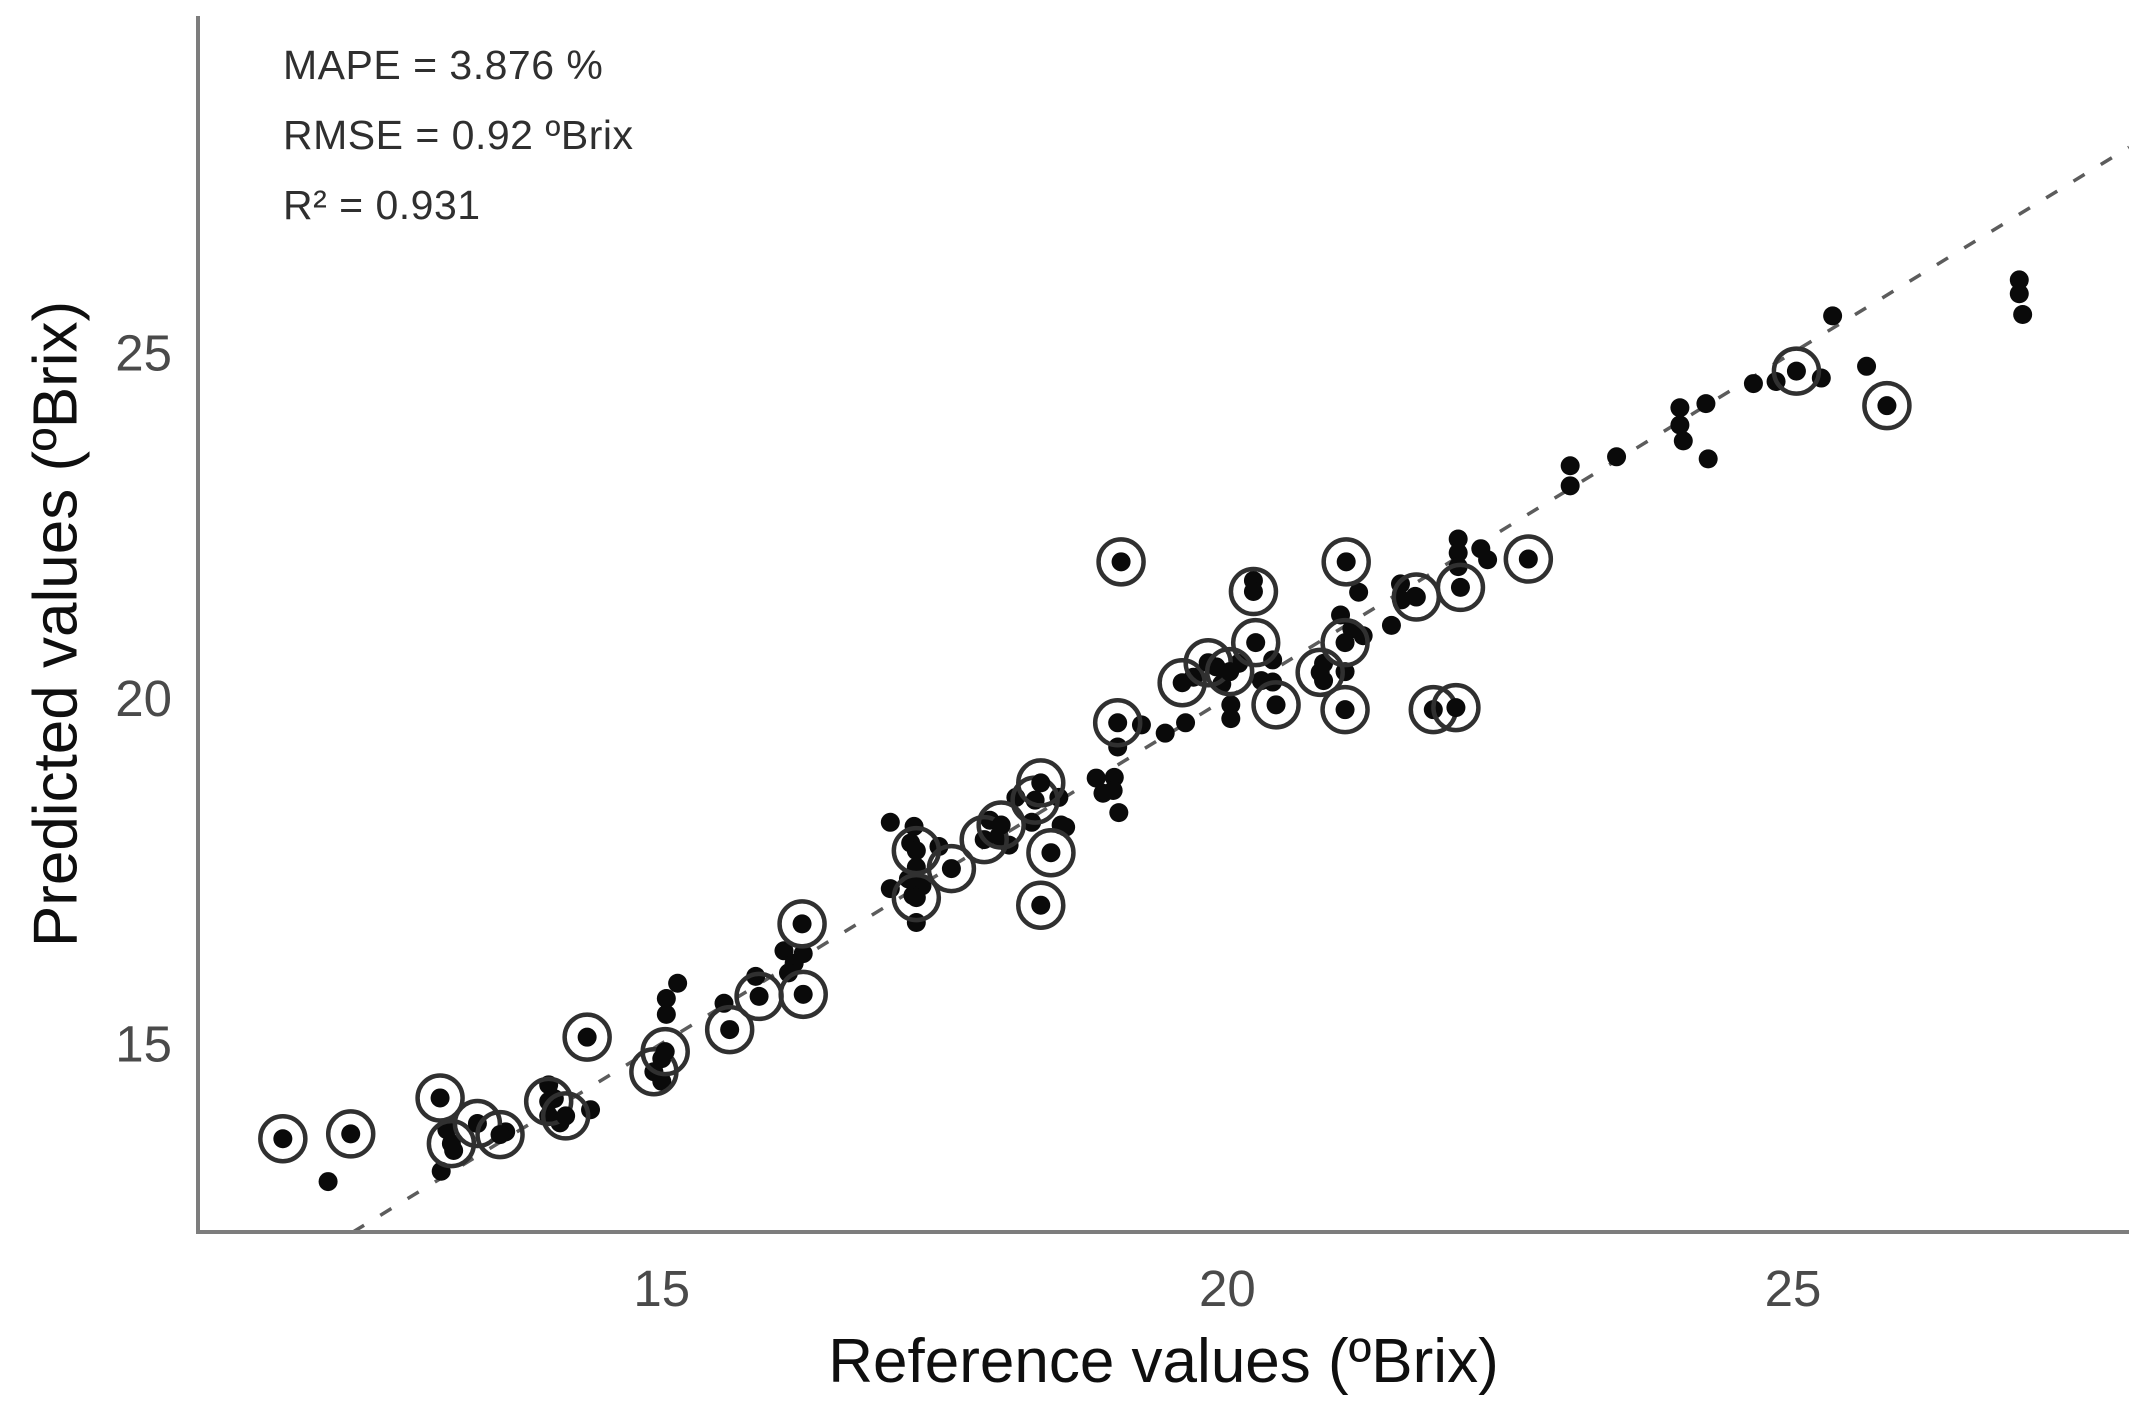 This screenshot has width=2129, height=1416. I want to click on y-tick-label: 25, so click(143, 352).